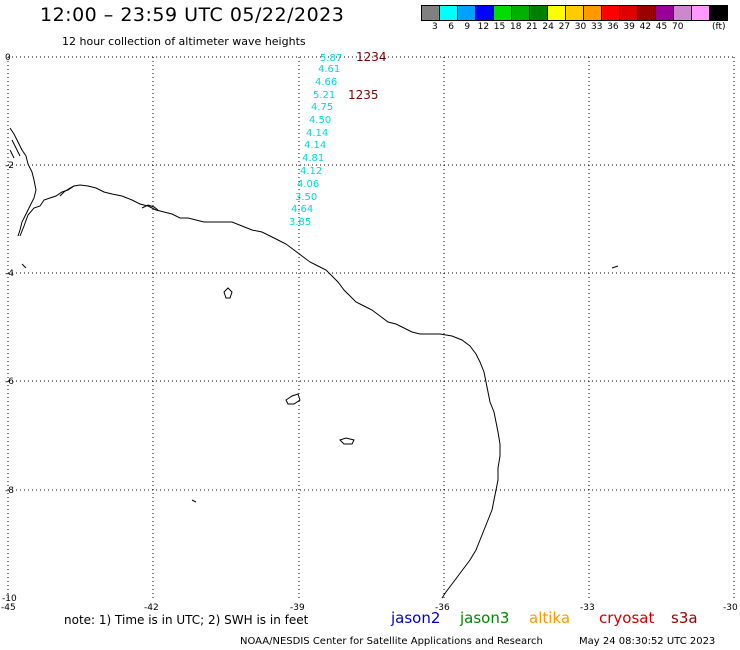 The image size is (740, 650). I want to click on lon-tick-label: -45, so click(8, 608).